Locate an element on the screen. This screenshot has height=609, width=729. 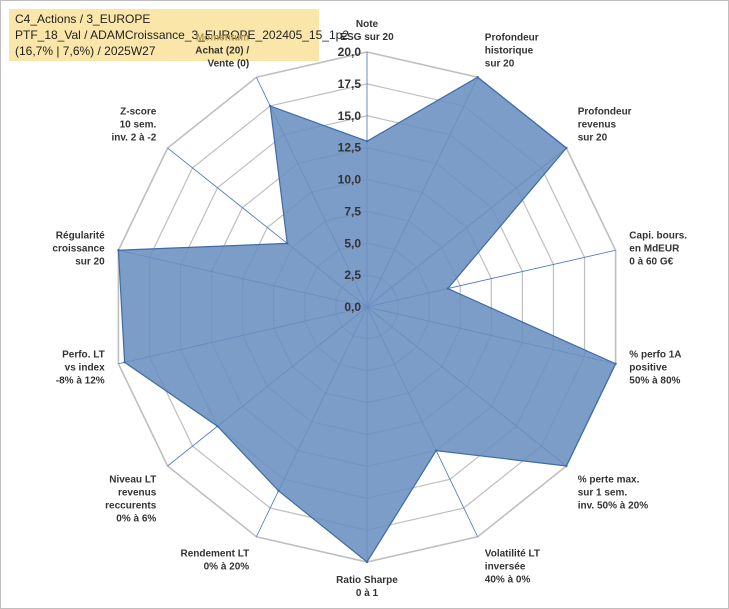
axis-label: 0 à 1 is located at coordinates (367, 593).